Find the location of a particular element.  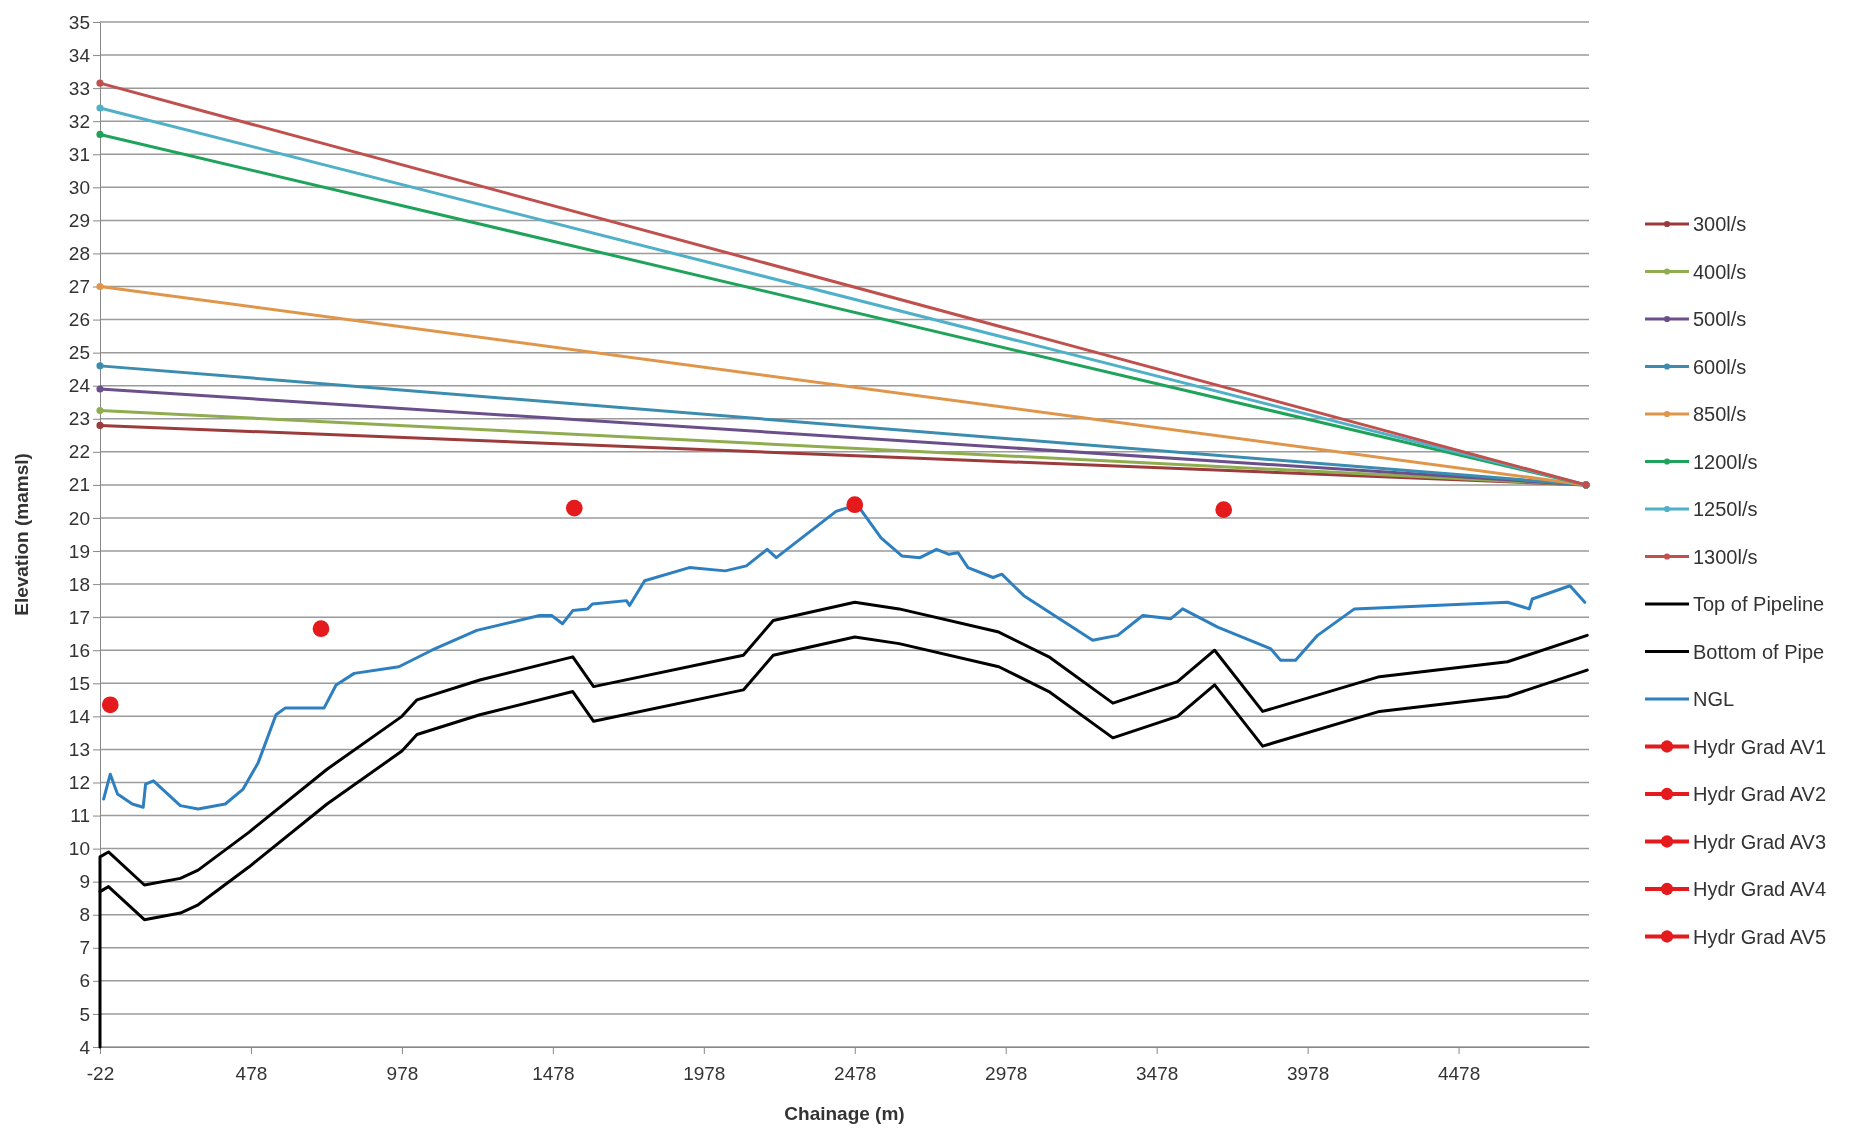

legend-label: Bottom of Pipe is located at coordinates (1759, 651).